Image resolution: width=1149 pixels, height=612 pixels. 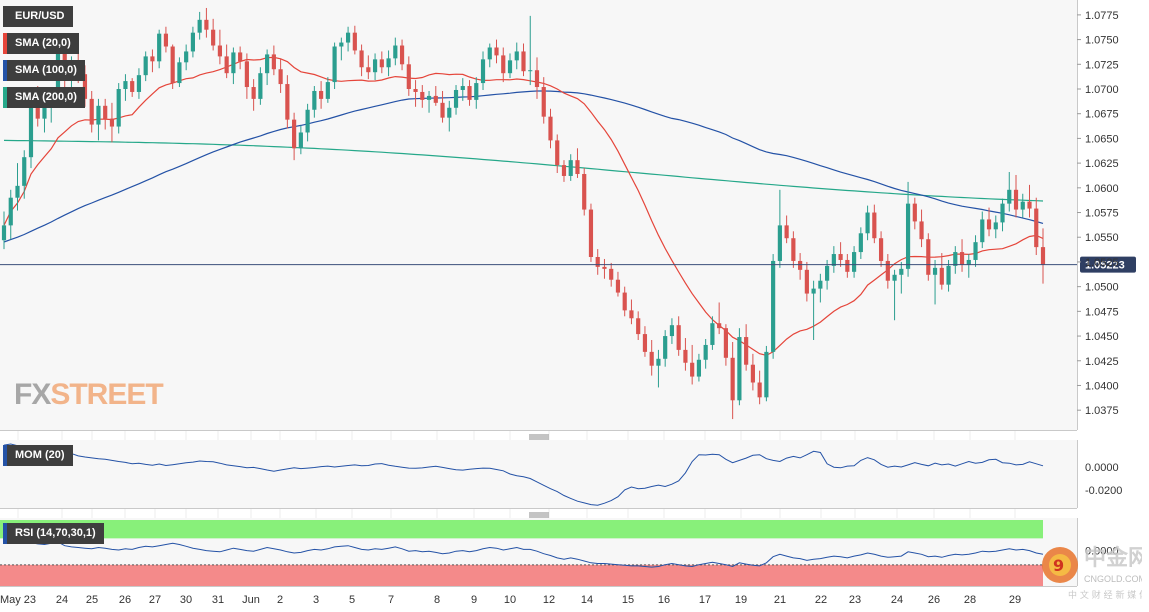 What do you see at coordinates (1102, 552) in the screenshot?
I see `rsi-axis: 0.0000` at bounding box center [1102, 552].